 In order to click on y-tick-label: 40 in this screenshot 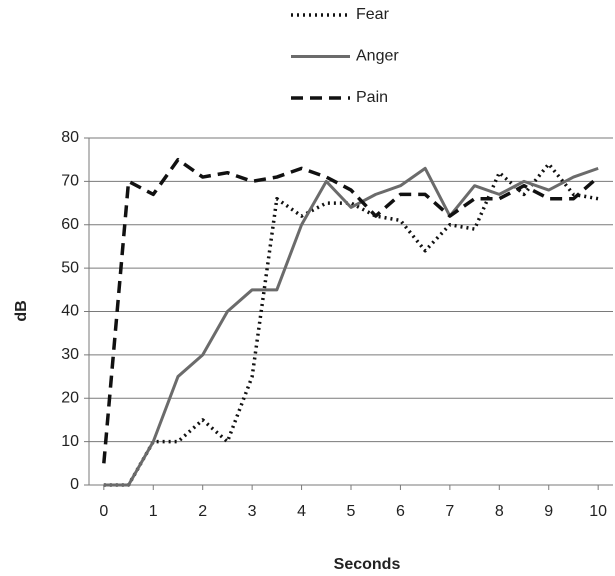, I will do `click(70, 311)`.